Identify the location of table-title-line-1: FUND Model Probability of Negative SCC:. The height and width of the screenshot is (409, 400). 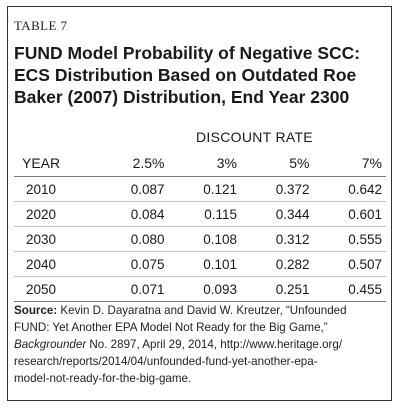
(187, 53).